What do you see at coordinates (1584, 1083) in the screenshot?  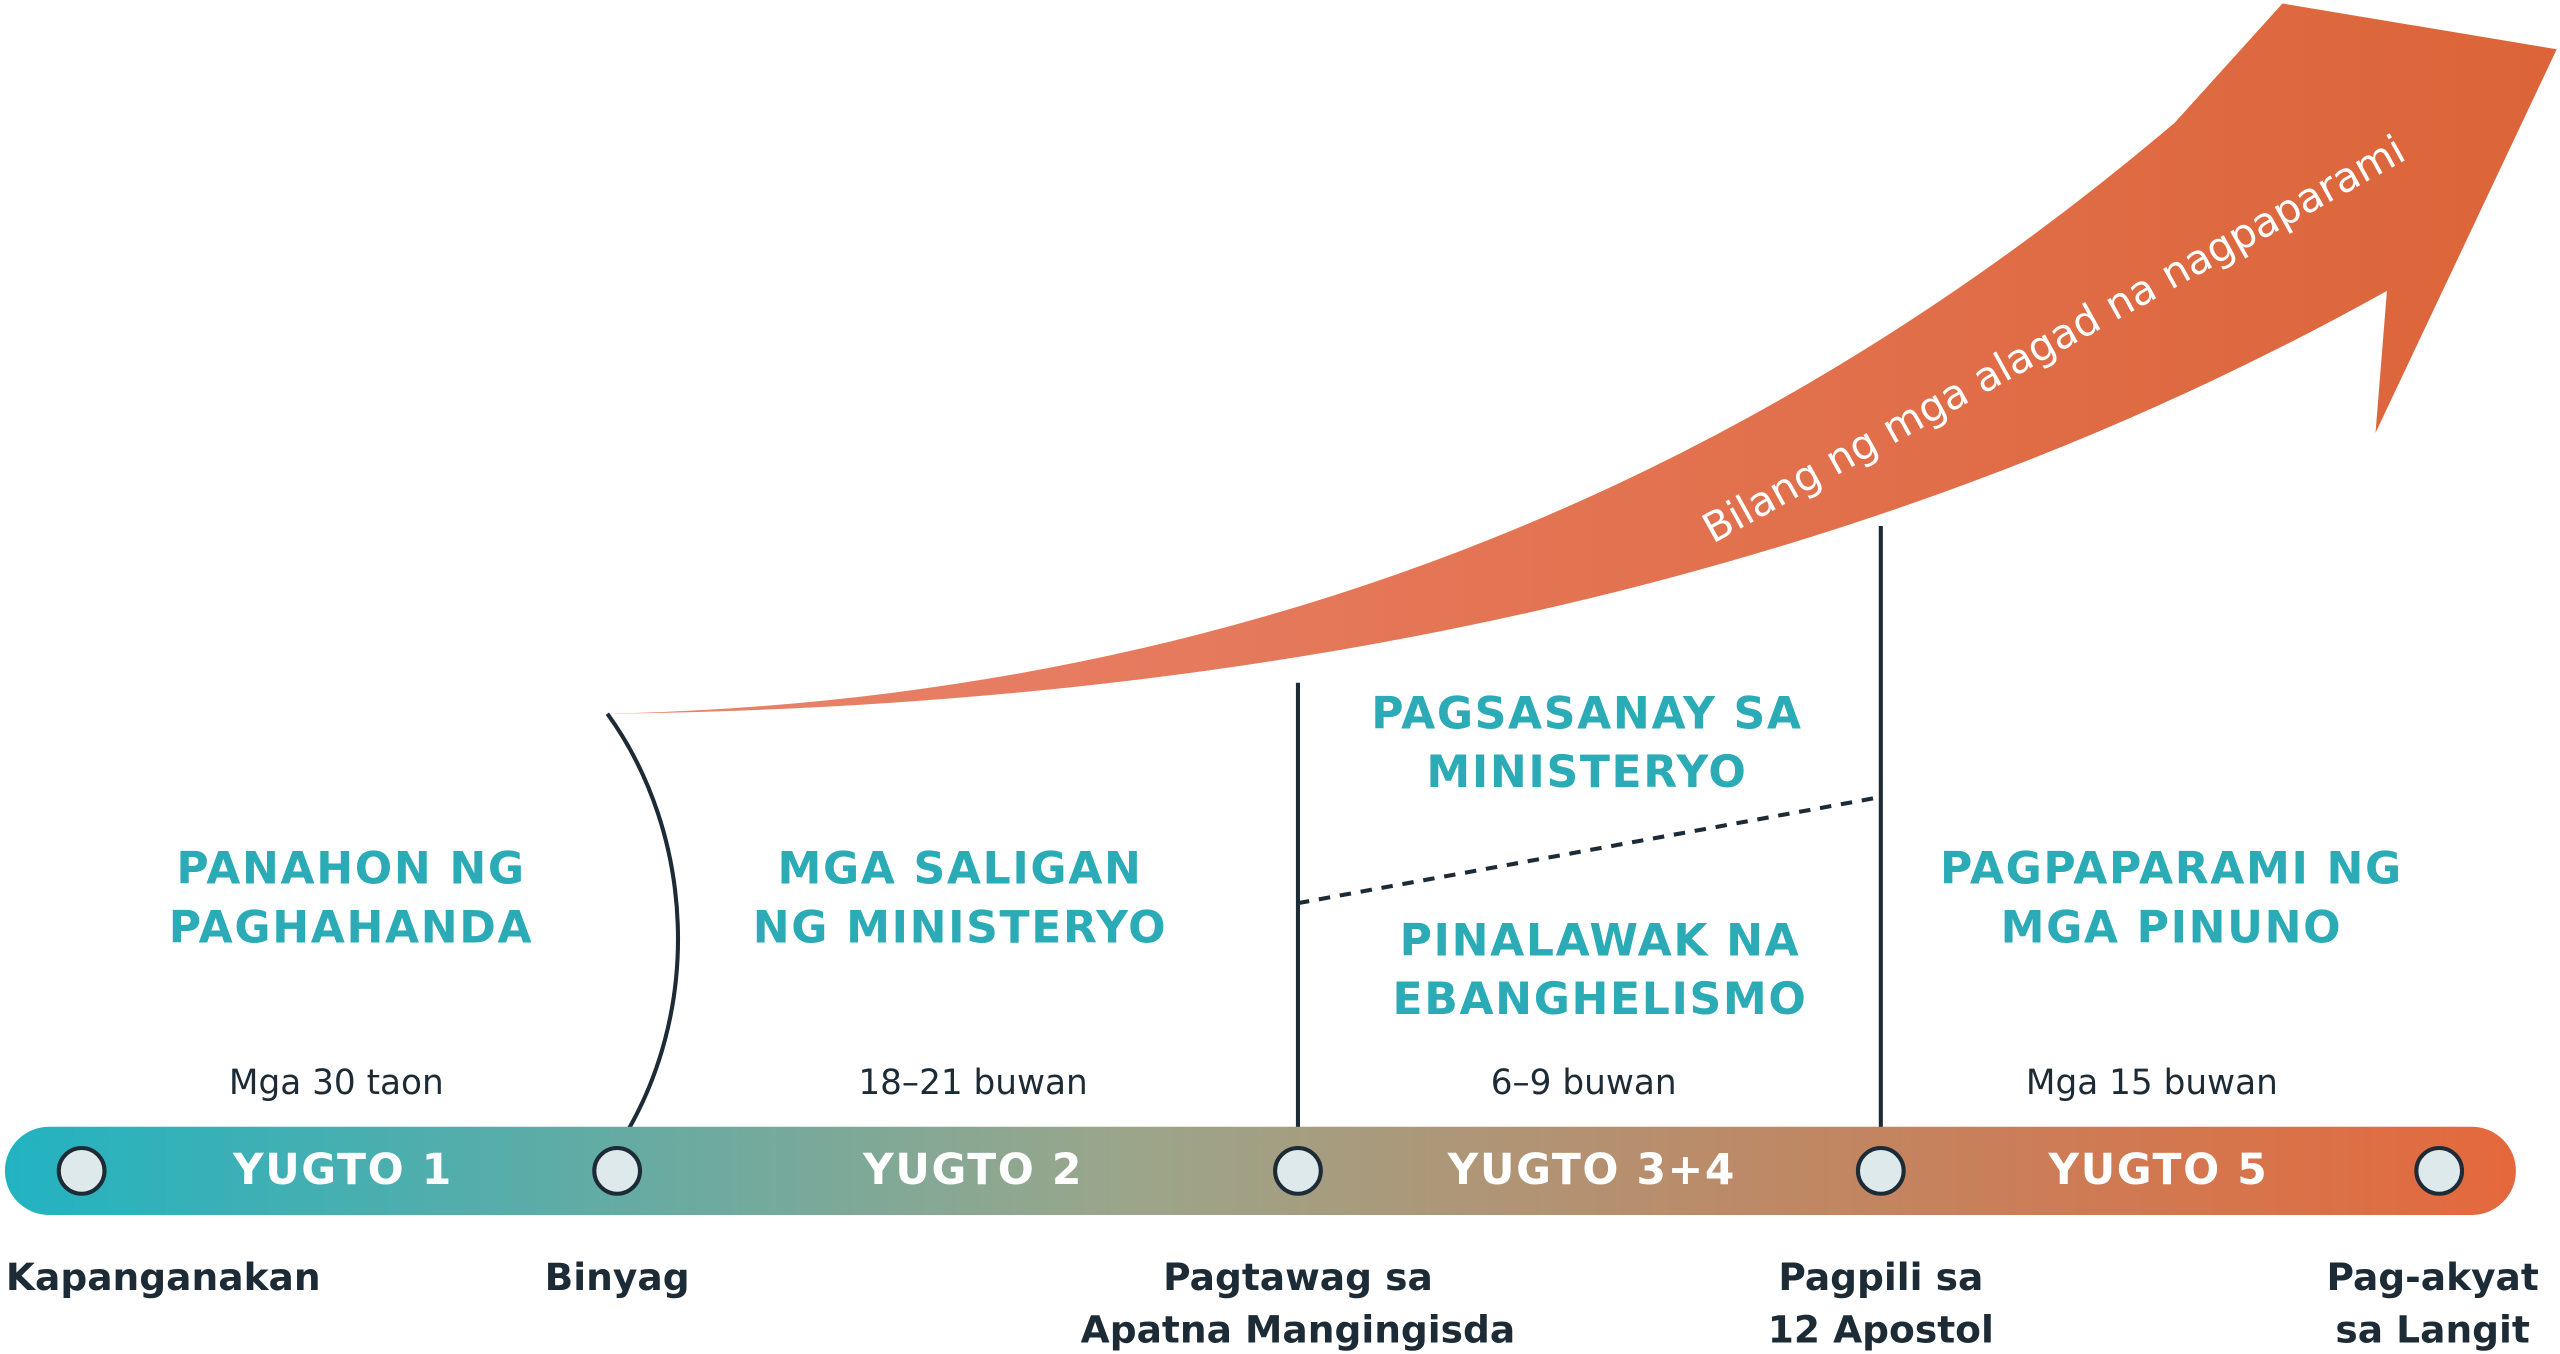 I see `duration: 6–9 buwan` at bounding box center [1584, 1083].